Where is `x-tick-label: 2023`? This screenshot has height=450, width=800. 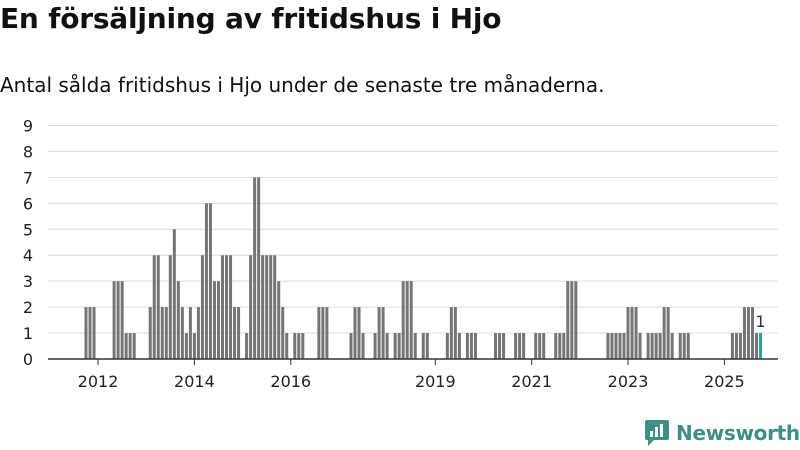
x-tick-label: 2023 is located at coordinates (628, 381).